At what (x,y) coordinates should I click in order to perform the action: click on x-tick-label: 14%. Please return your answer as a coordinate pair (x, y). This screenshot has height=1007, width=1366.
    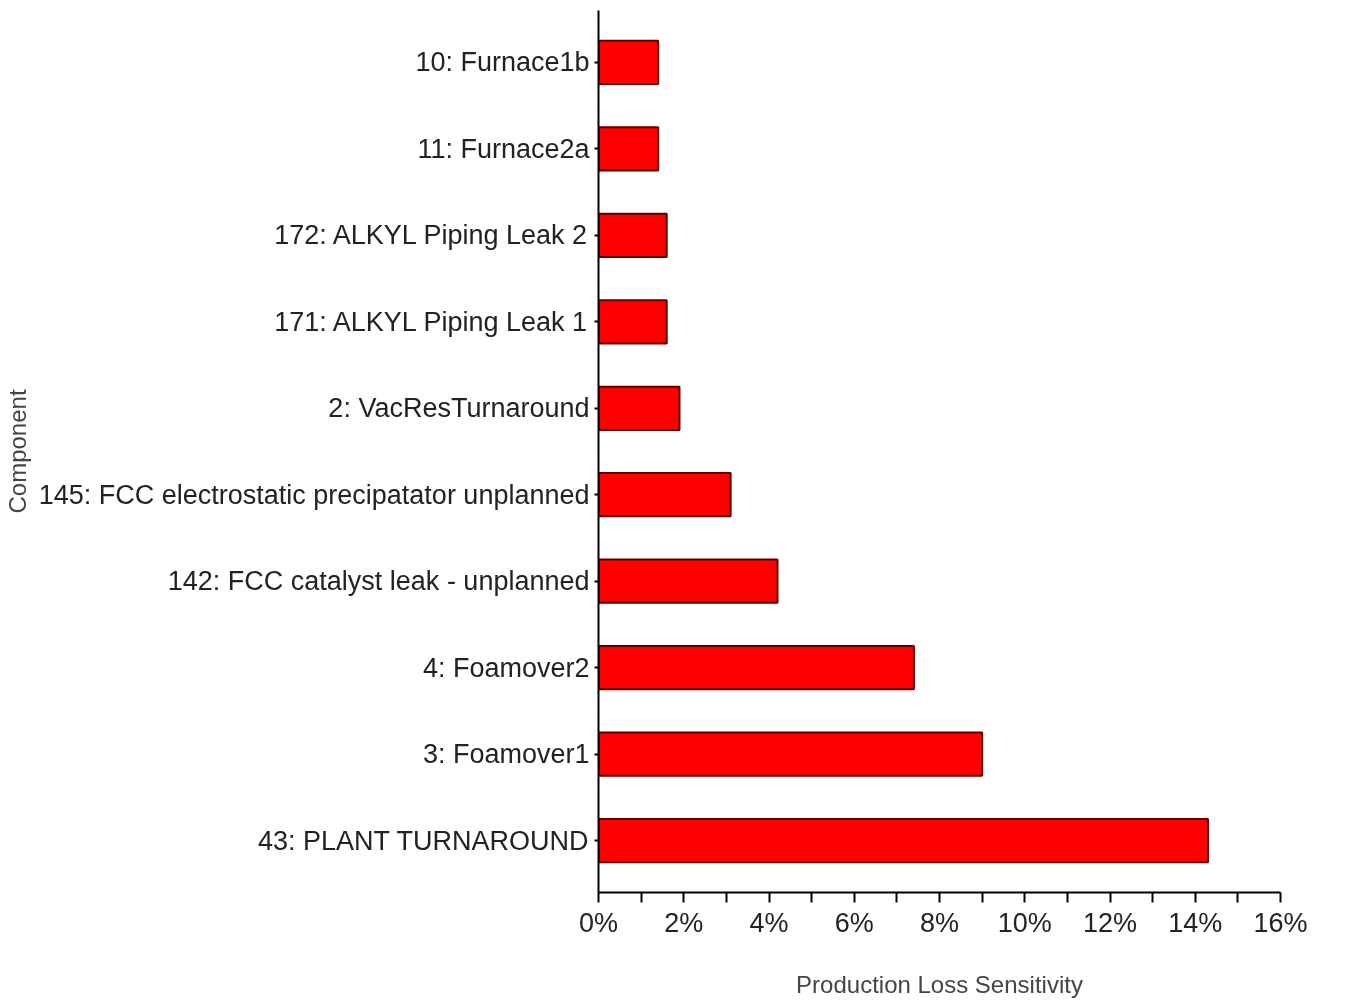
    Looking at the image, I should click on (1195, 922).